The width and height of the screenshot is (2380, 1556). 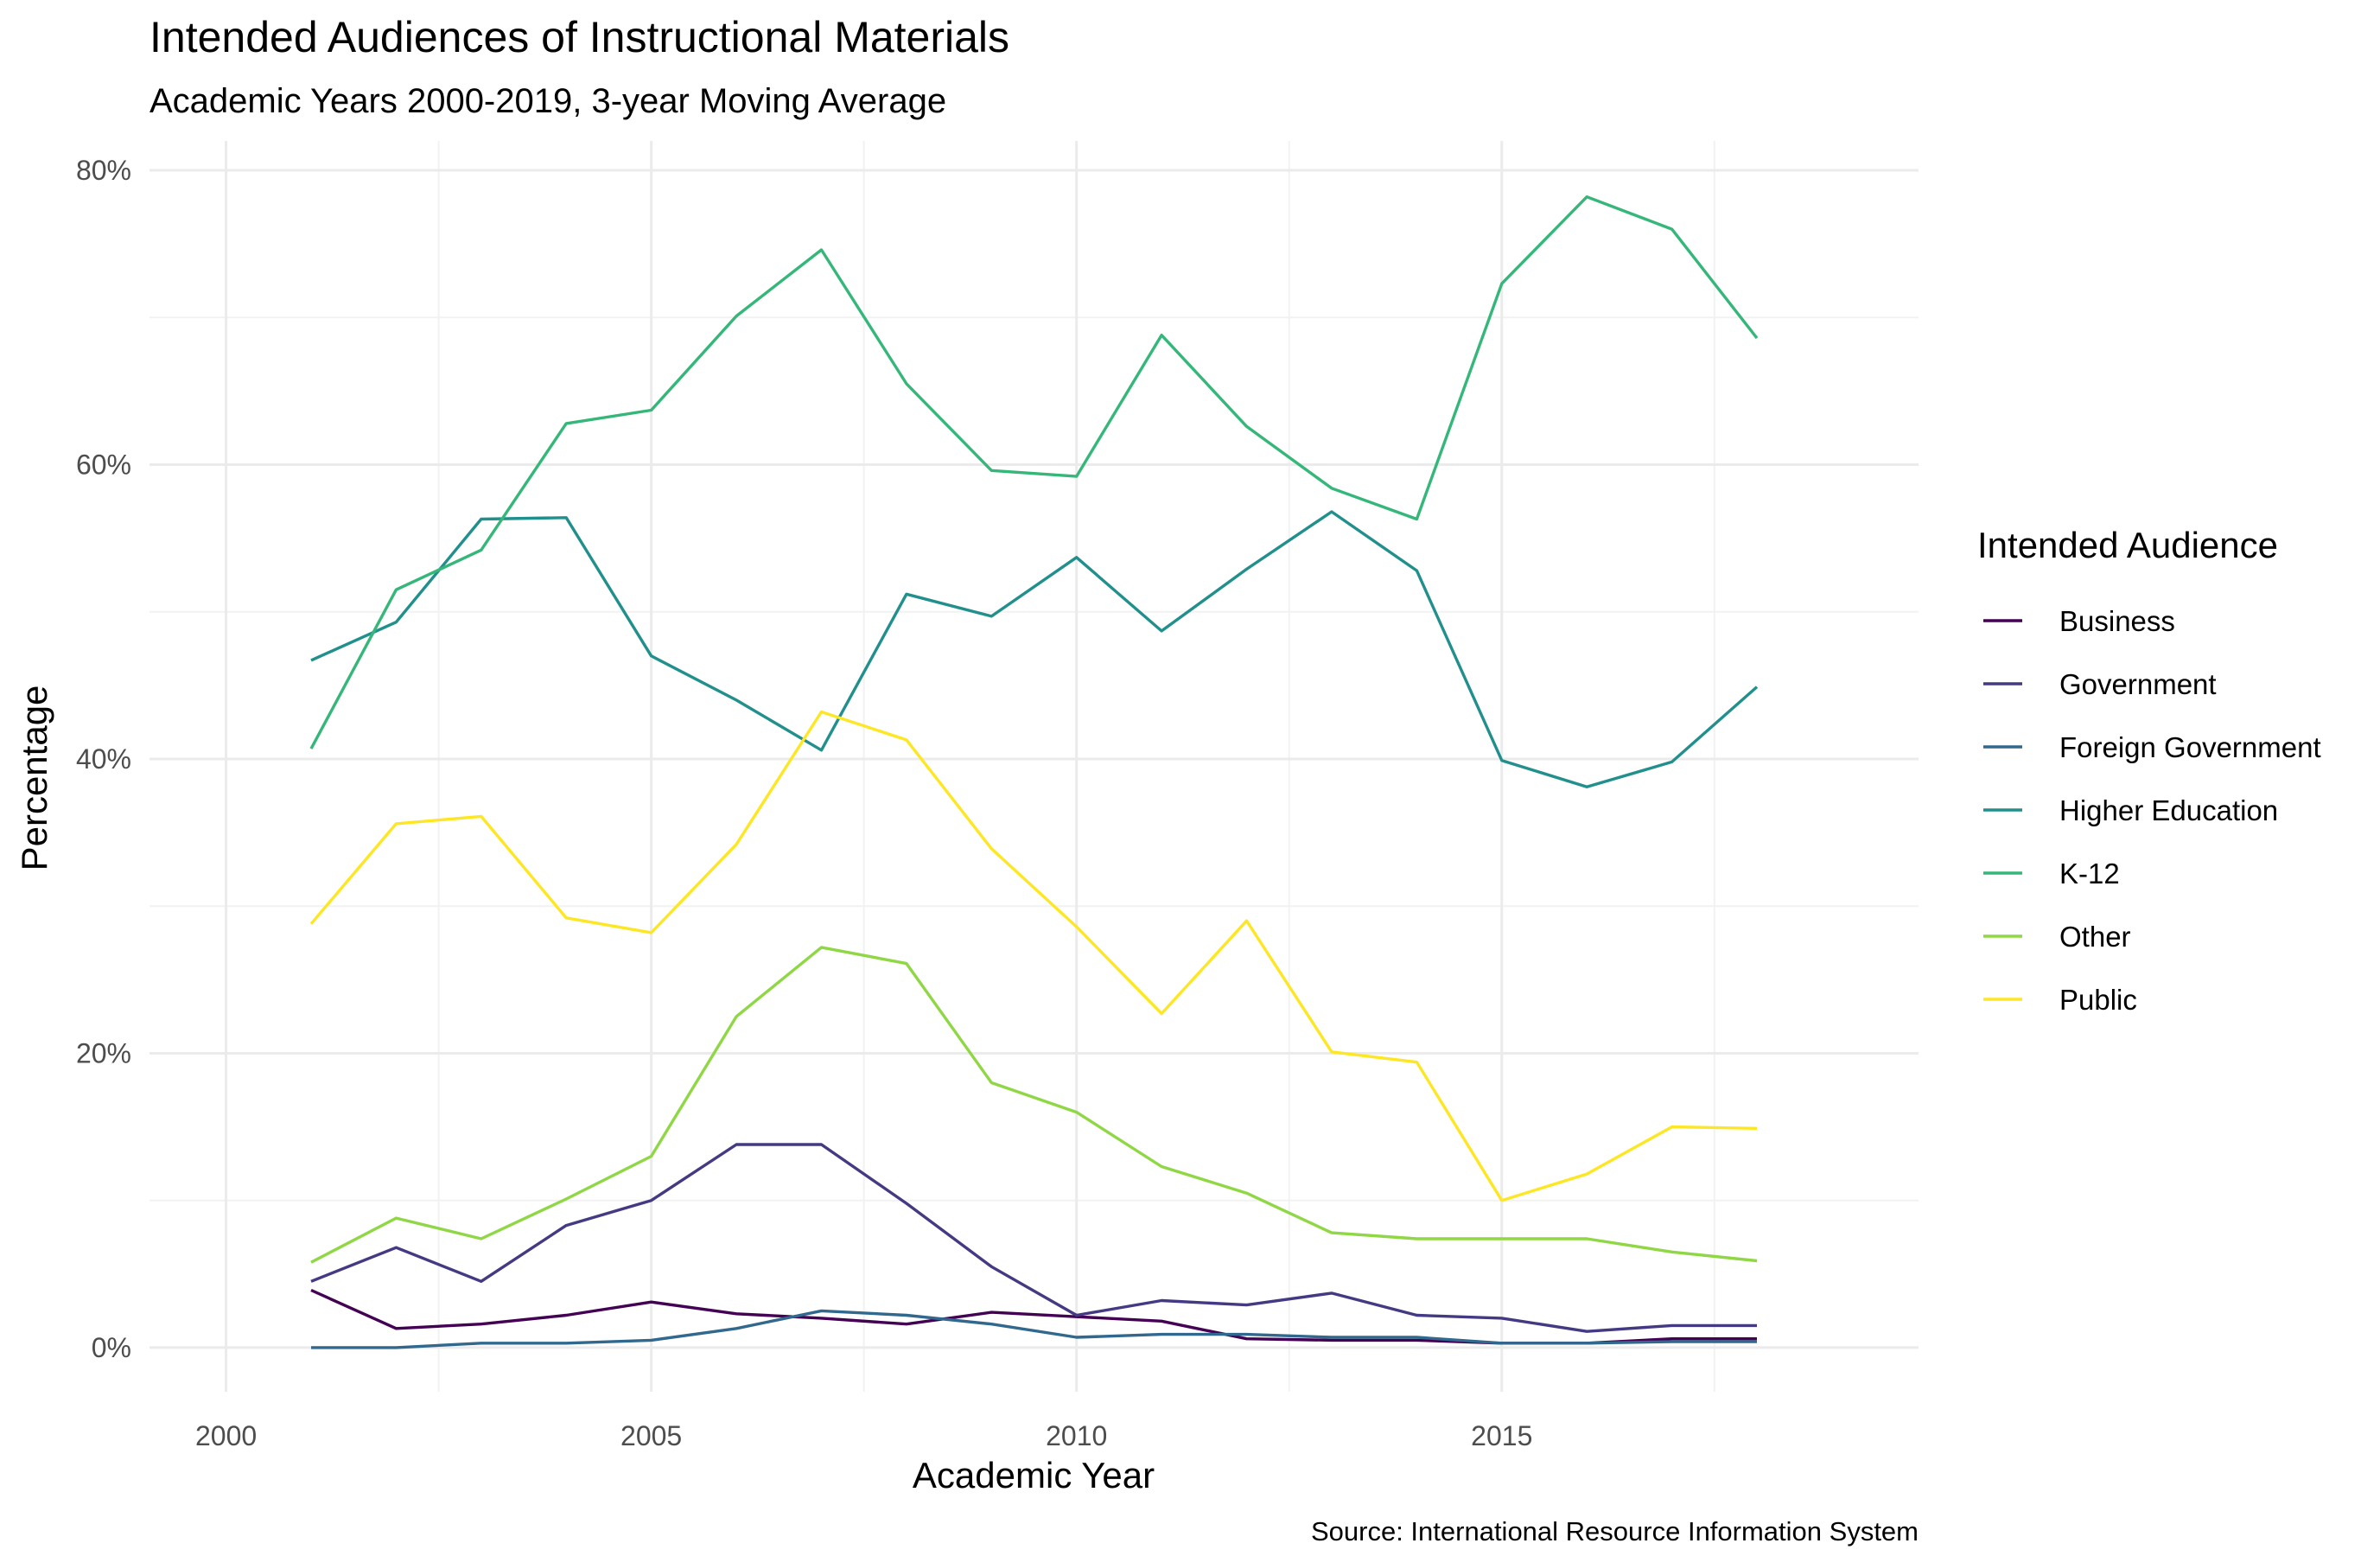 I want to click on series-line-higher-education, so click(x=1035, y=649).